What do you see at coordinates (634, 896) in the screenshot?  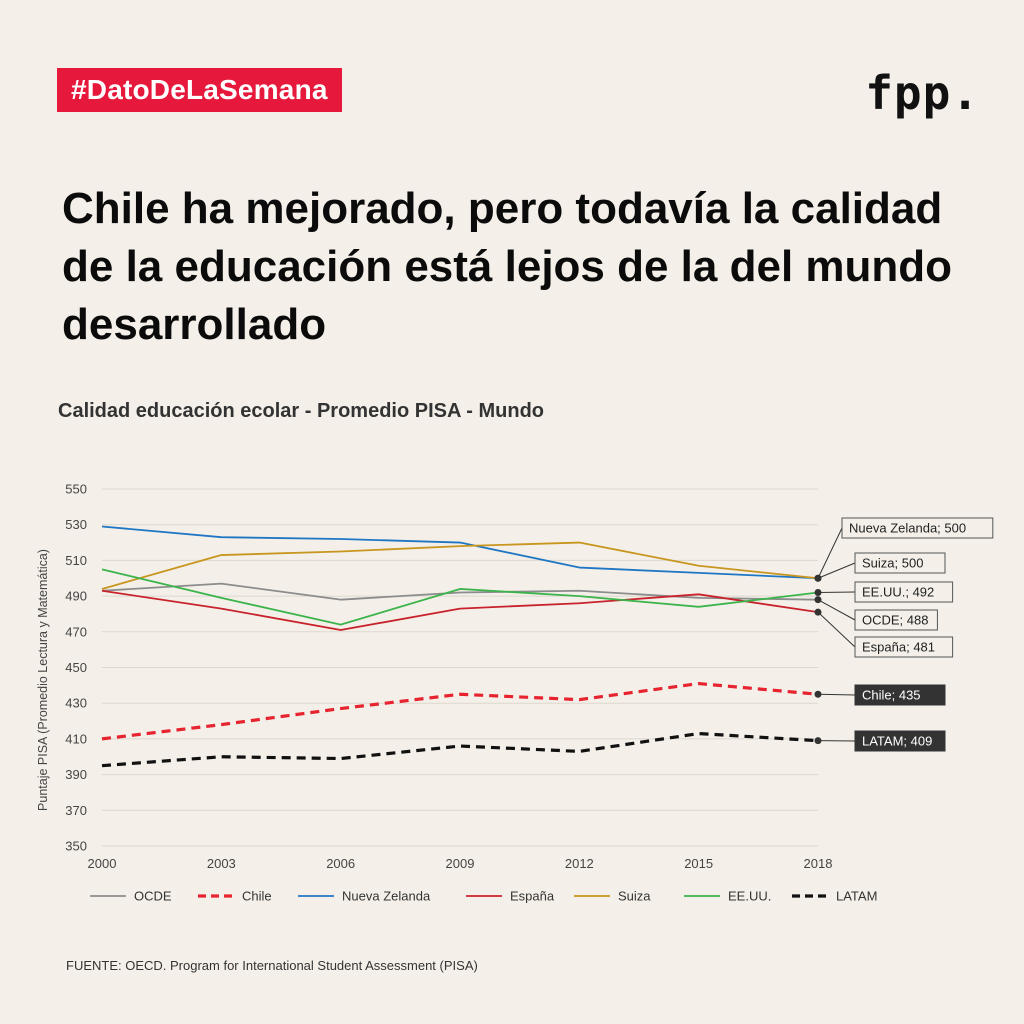 I see `legend-label-suiza: Suiza` at bounding box center [634, 896].